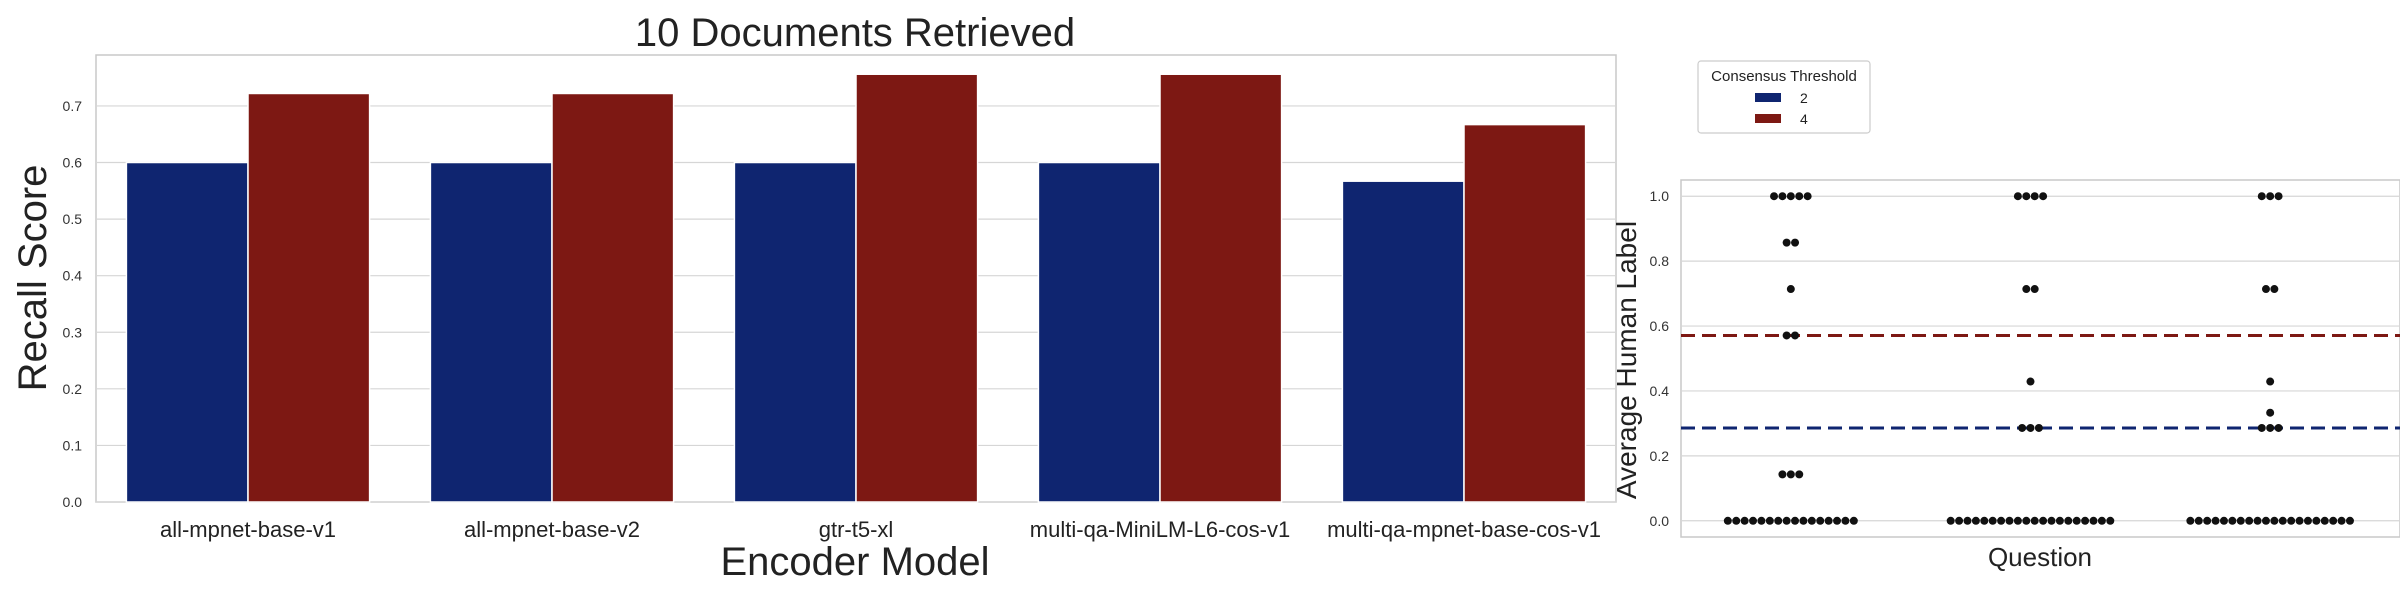  Describe the element at coordinates (1660, 326) in the screenshot. I see `swarm-y-tick-label: 0.6` at that location.